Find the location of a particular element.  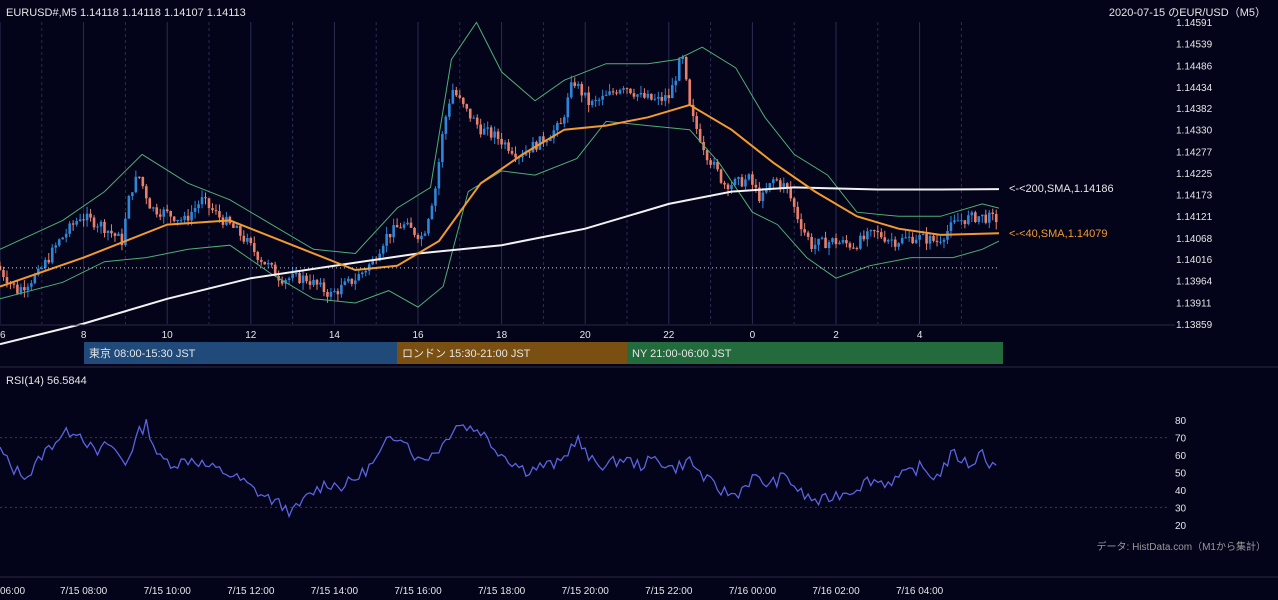

session-ny-label: NY 21:00-06:00 JST is located at coordinates (682, 354).